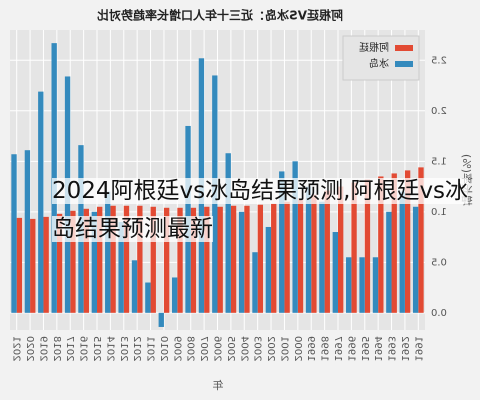 This screenshot has height=400, width=480. What do you see at coordinates (377, 348) in the screenshot?
I see `x-tick-label: 1994` at bounding box center [377, 348].